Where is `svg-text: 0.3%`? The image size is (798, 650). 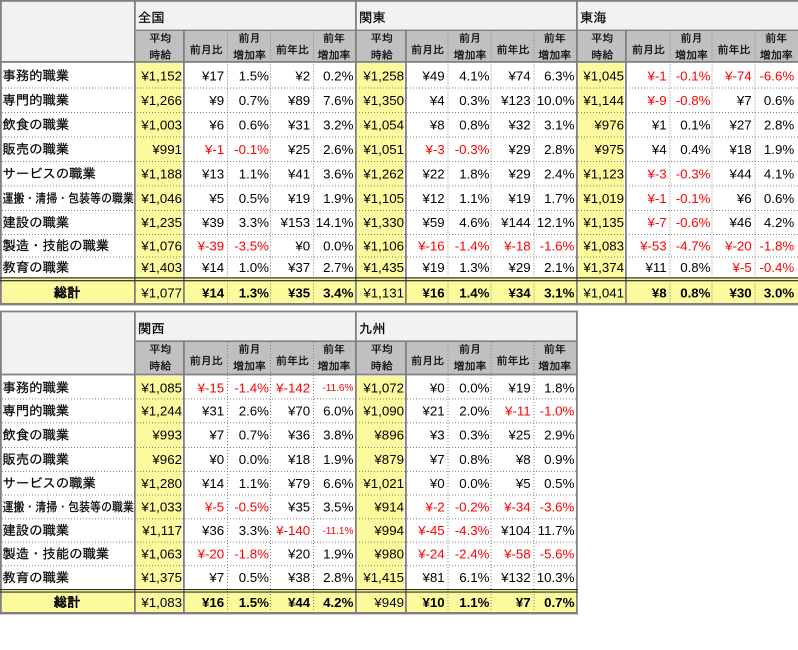
svg-text: 0.3% is located at coordinates (474, 435).